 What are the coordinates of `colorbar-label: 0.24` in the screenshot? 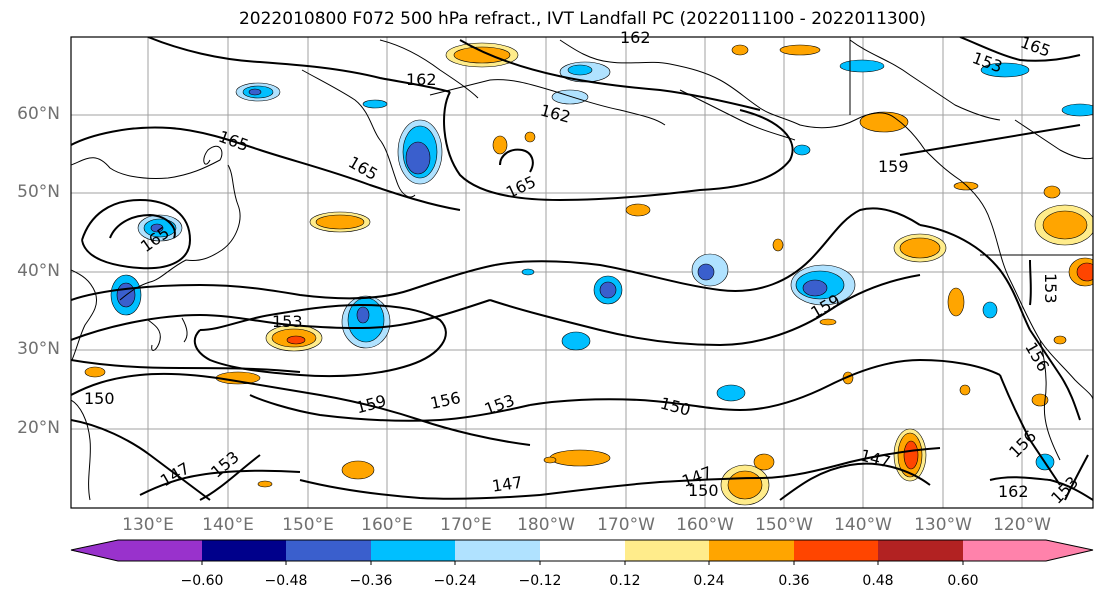 It's located at (709, 581).